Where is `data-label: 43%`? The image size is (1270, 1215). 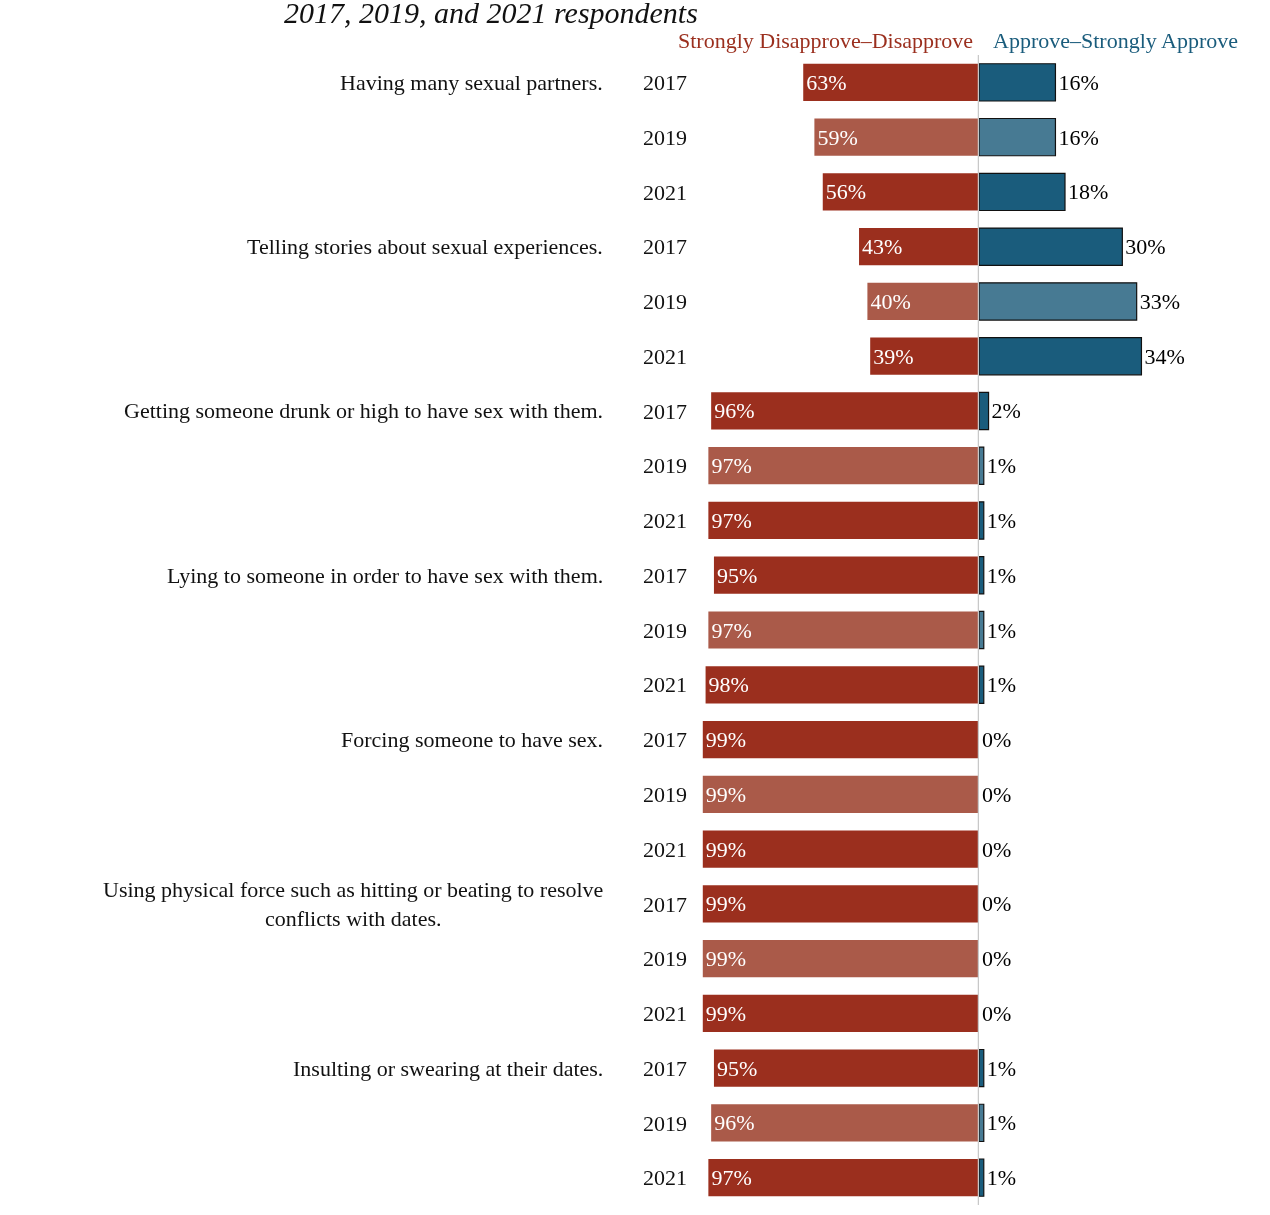 data-label: 43% is located at coordinates (882, 247).